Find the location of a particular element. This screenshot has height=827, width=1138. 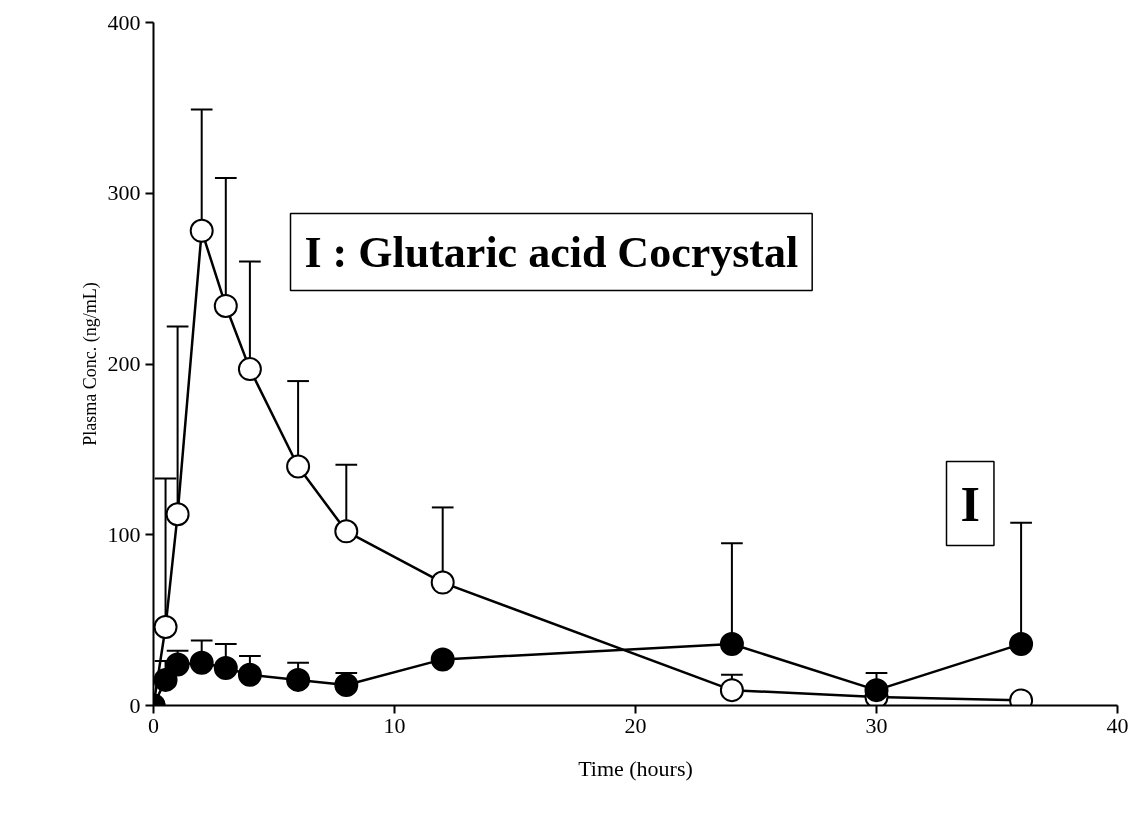

annotation: I : Glutaric acid Cocrystal is located at coordinates (551, 252).